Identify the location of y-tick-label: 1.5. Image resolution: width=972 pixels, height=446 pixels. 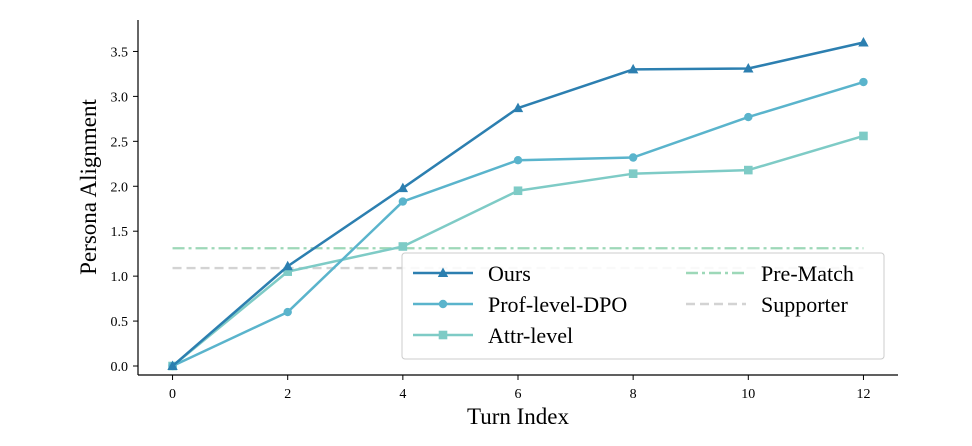
(120, 232).